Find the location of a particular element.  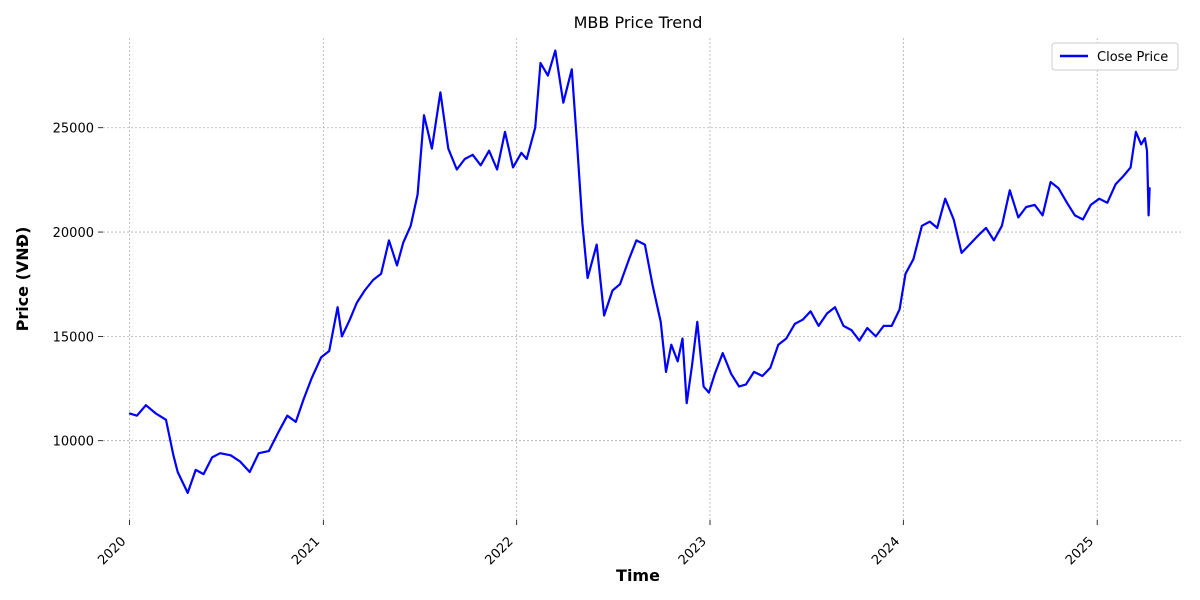

y-tick-label: 15000 is located at coordinates (73, 337).